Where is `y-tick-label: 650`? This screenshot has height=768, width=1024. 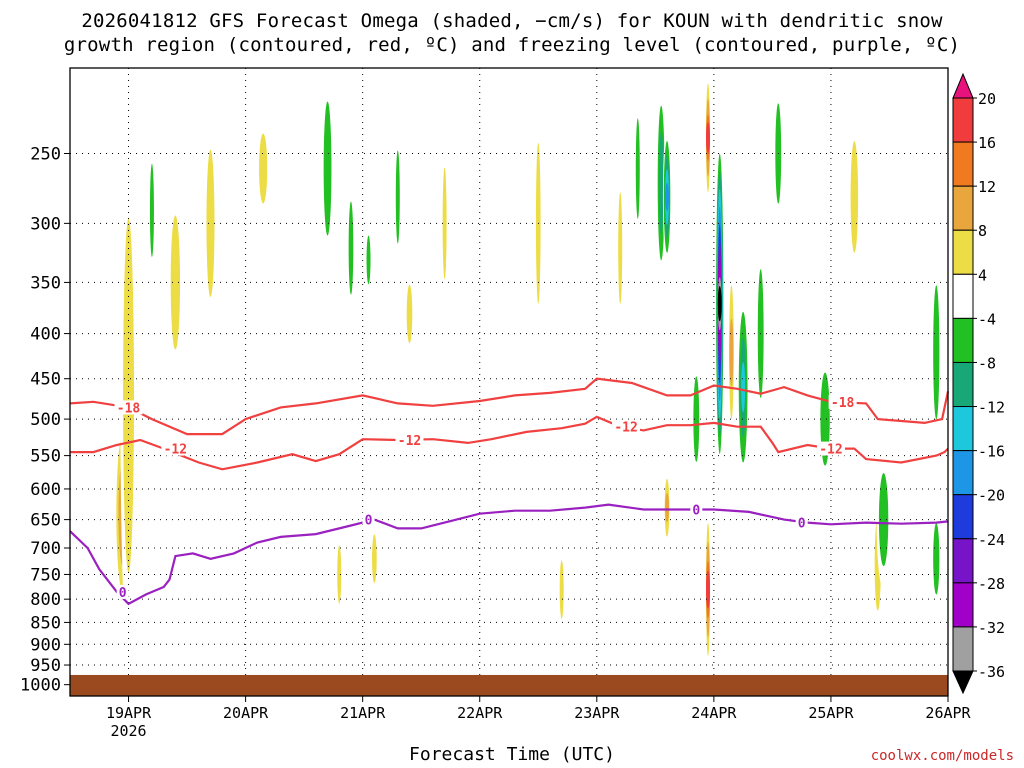 y-tick-label: 650 is located at coordinates (45, 521).